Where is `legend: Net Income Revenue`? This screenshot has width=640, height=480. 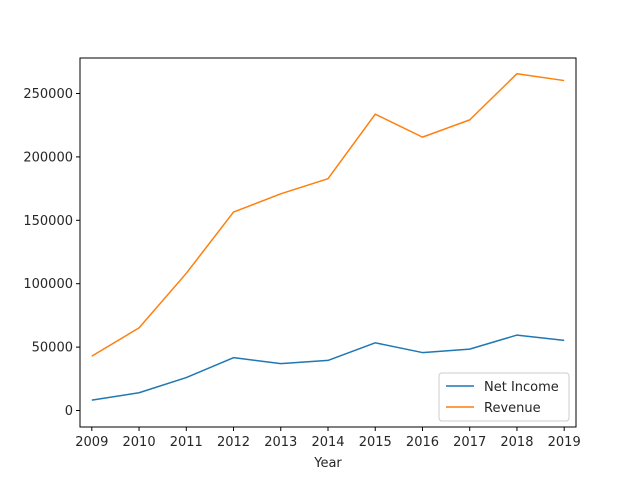 legend: Net Income Revenue is located at coordinates (504, 397).